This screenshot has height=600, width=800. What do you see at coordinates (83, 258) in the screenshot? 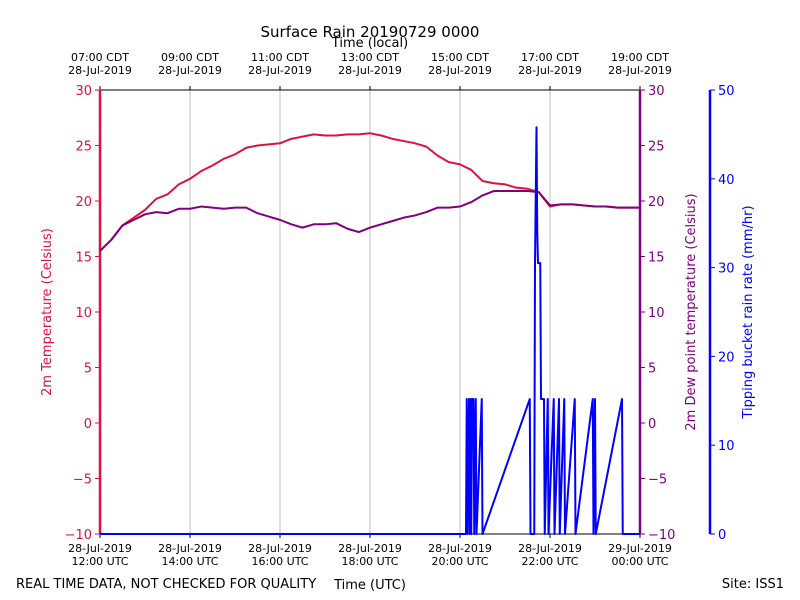
I see `y-tick-label: 15` at bounding box center [83, 258].